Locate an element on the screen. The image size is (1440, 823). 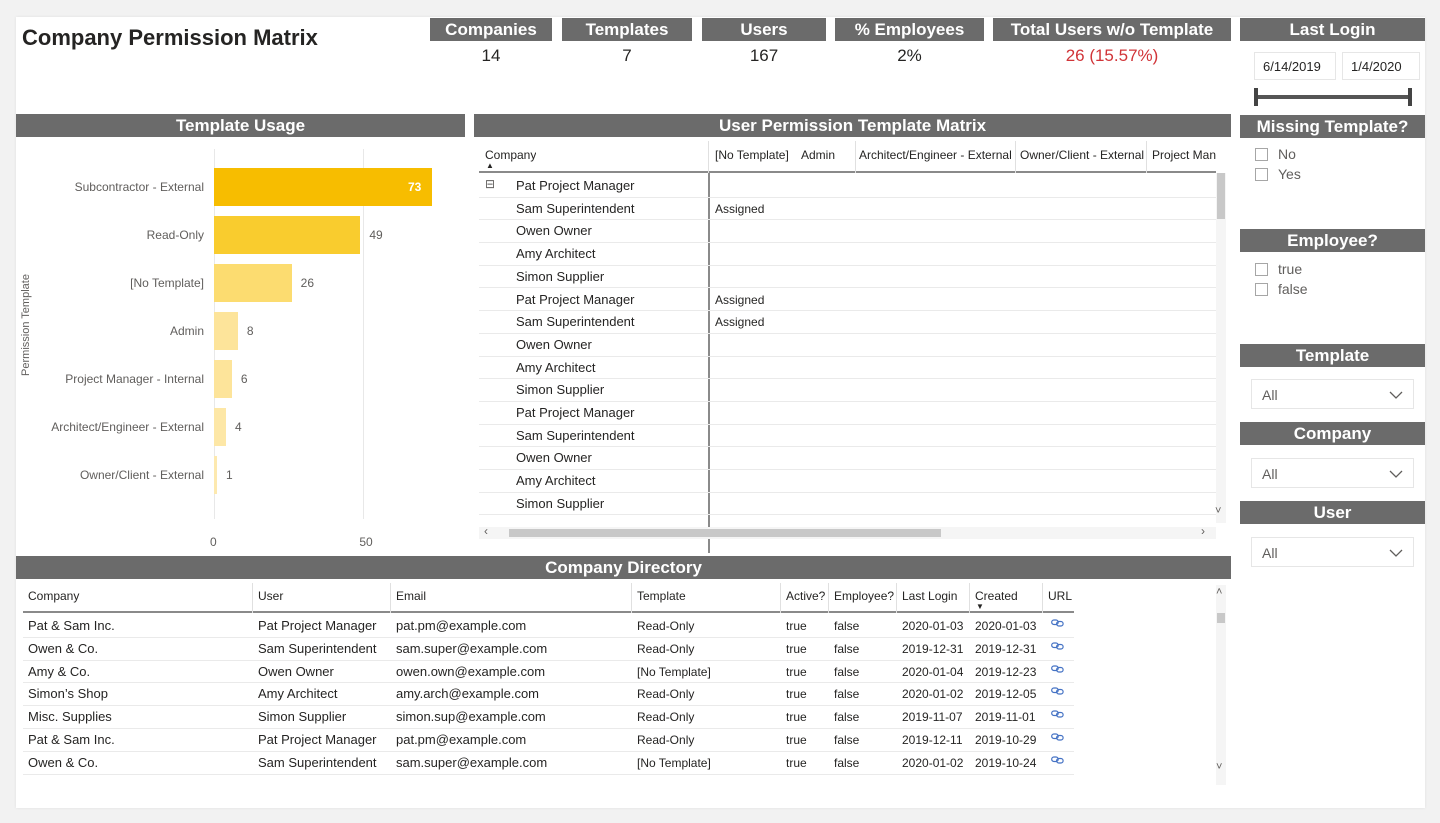
matrix-column-header-row is located at coordinates (847, 157).